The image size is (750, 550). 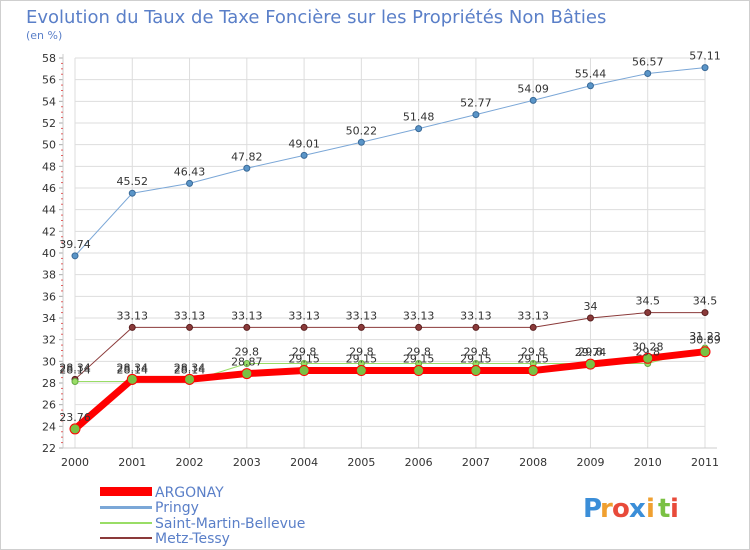 I want to click on legend-item-argonay: ARGONAY, so click(x=162, y=493).